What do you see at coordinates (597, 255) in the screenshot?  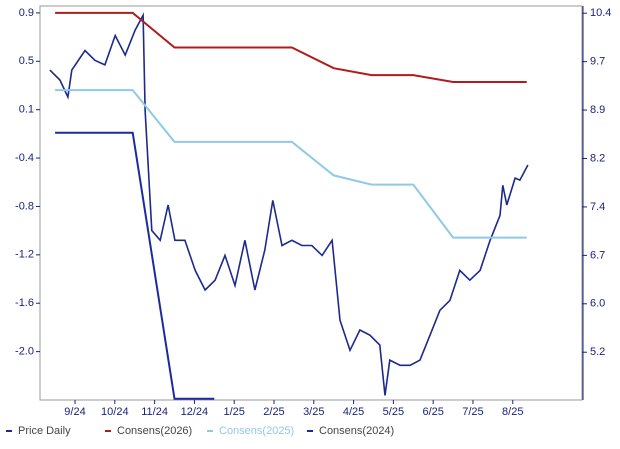 I see `y2-tick-label: 6.7` at bounding box center [597, 255].